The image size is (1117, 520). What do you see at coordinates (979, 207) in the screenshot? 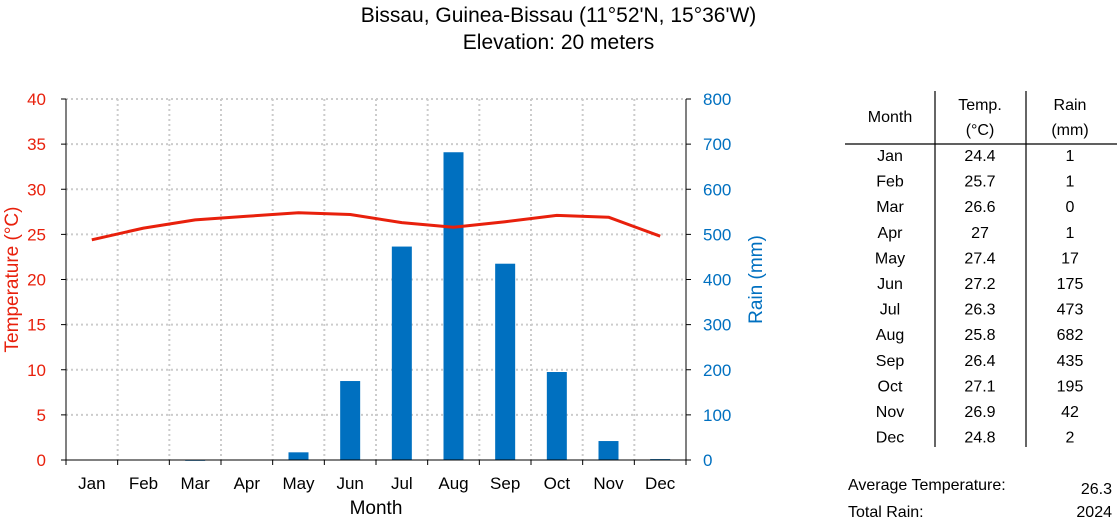
I see `table-cell: 26.6` at bounding box center [979, 207].